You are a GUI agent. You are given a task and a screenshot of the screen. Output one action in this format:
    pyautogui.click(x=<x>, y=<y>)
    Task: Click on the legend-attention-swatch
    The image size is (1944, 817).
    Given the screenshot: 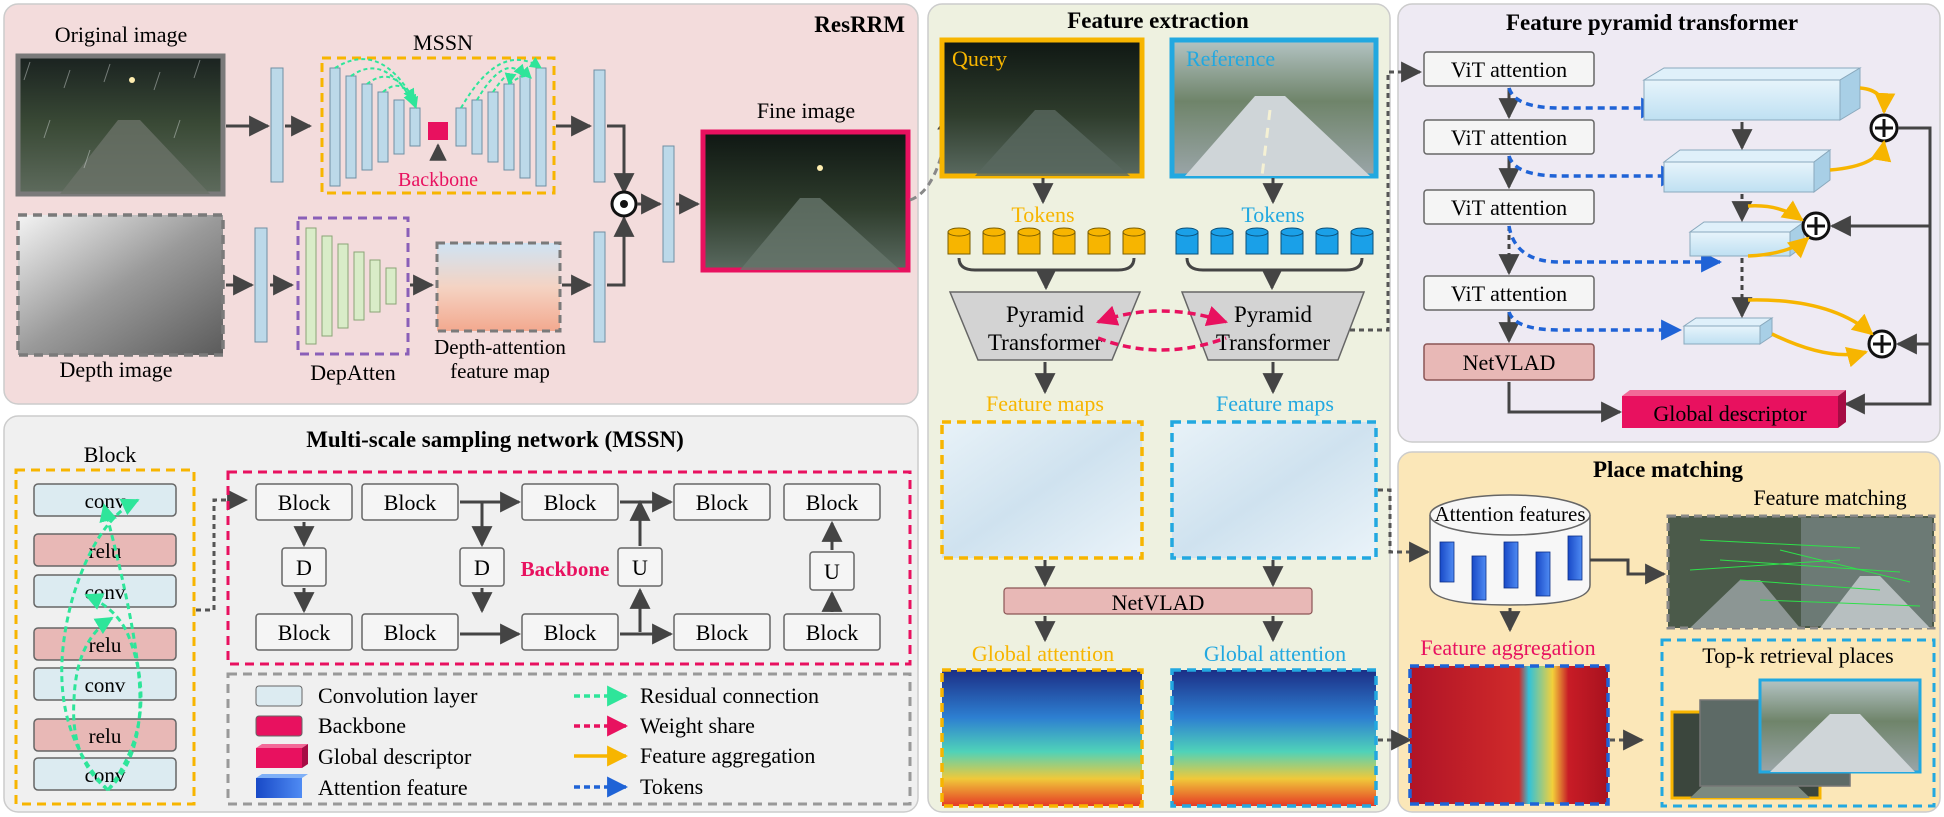 What is the action you would take?
    pyautogui.click(x=282, y=786)
    